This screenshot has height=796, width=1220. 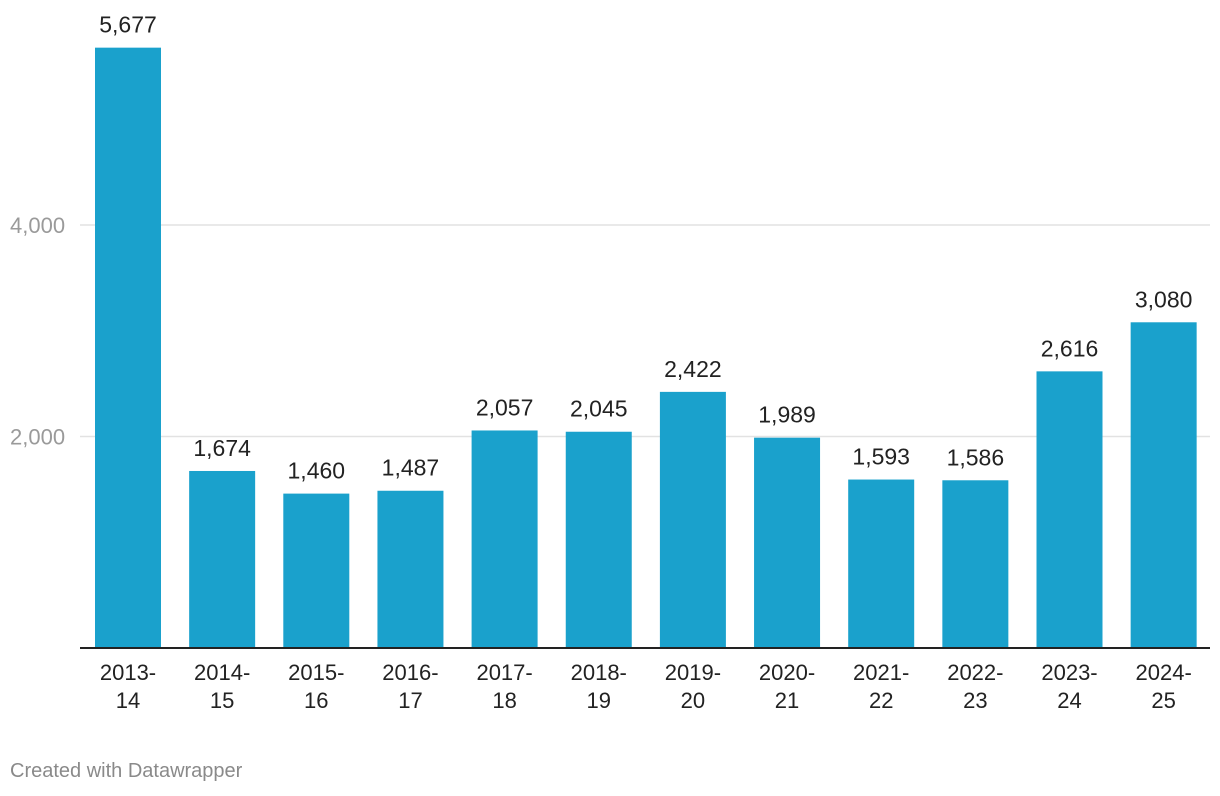 I want to click on bar-value-label: 2,045, so click(x=599, y=409).